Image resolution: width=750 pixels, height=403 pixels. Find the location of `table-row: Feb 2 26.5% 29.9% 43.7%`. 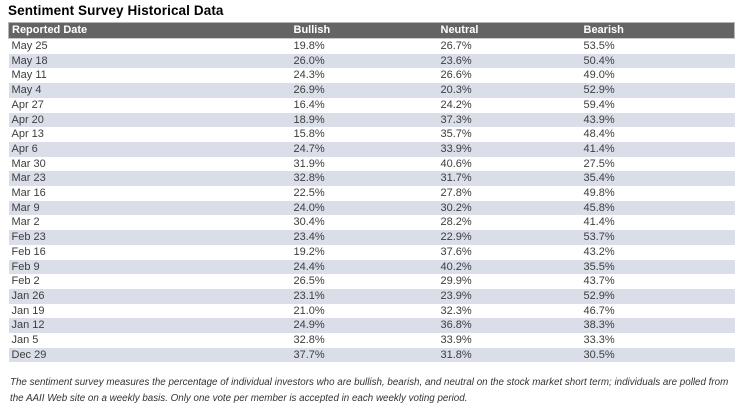

table-row: Feb 2 26.5% 29.9% 43.7% is located at coordinates (372, 281).